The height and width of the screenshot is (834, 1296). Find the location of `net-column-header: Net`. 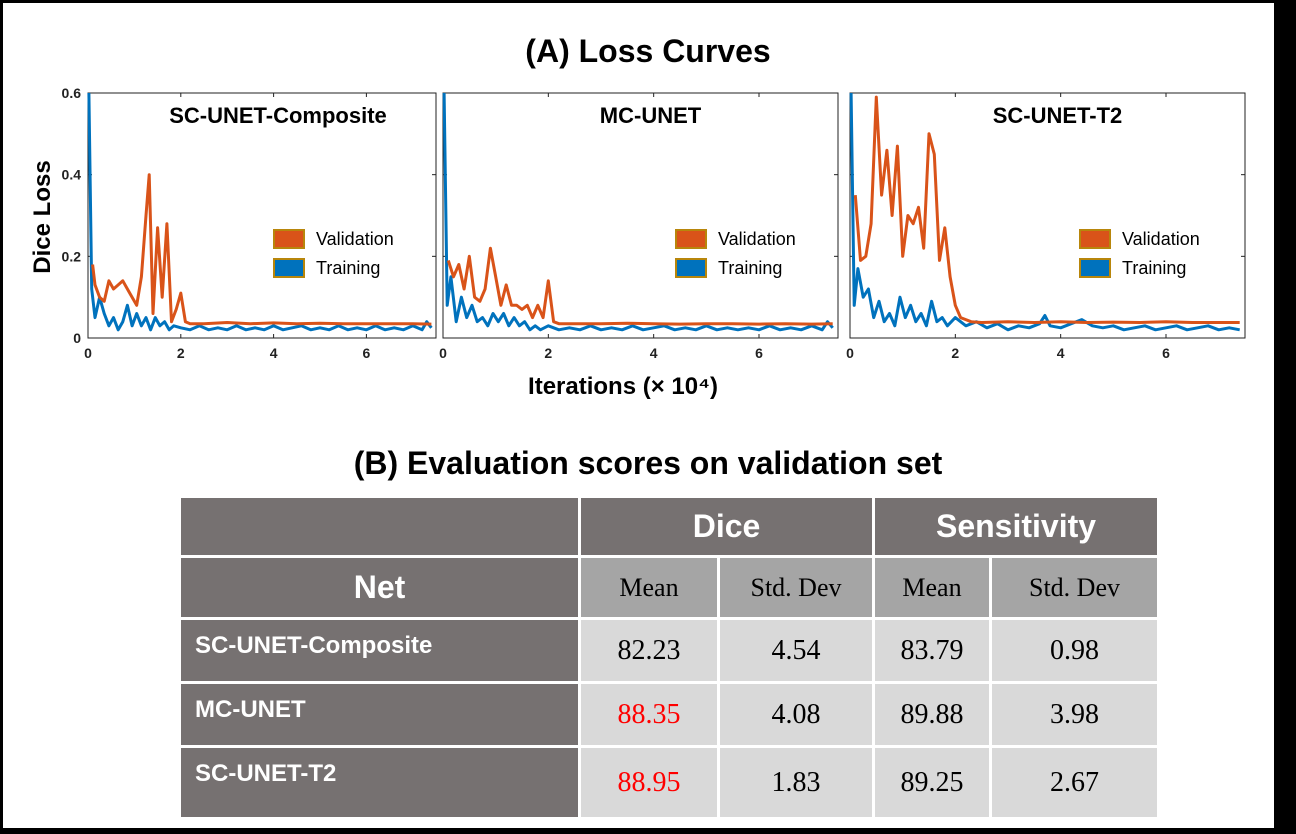

net-column-header: Net is located at coordinates (379, 587).